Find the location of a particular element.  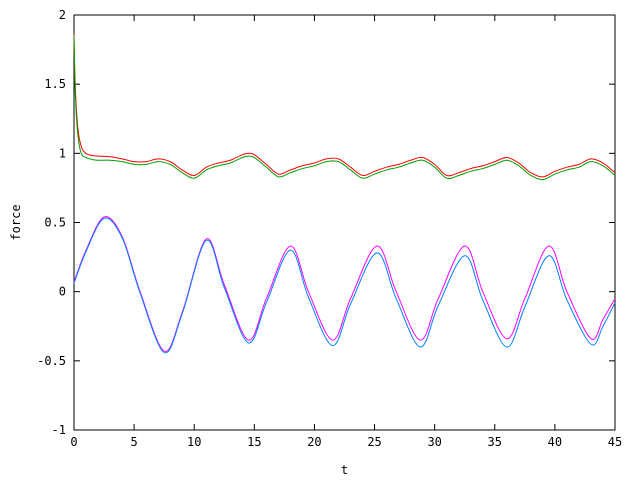

y-tick-label: -1 is located at coordinates (59, 430).